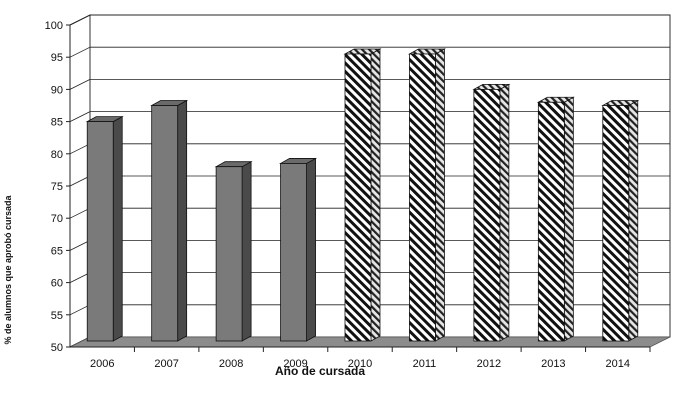 Image resolution: width=678 pixels, height=413 pixels. I want to click on x-tick-label: 2013, so click(553, 364).